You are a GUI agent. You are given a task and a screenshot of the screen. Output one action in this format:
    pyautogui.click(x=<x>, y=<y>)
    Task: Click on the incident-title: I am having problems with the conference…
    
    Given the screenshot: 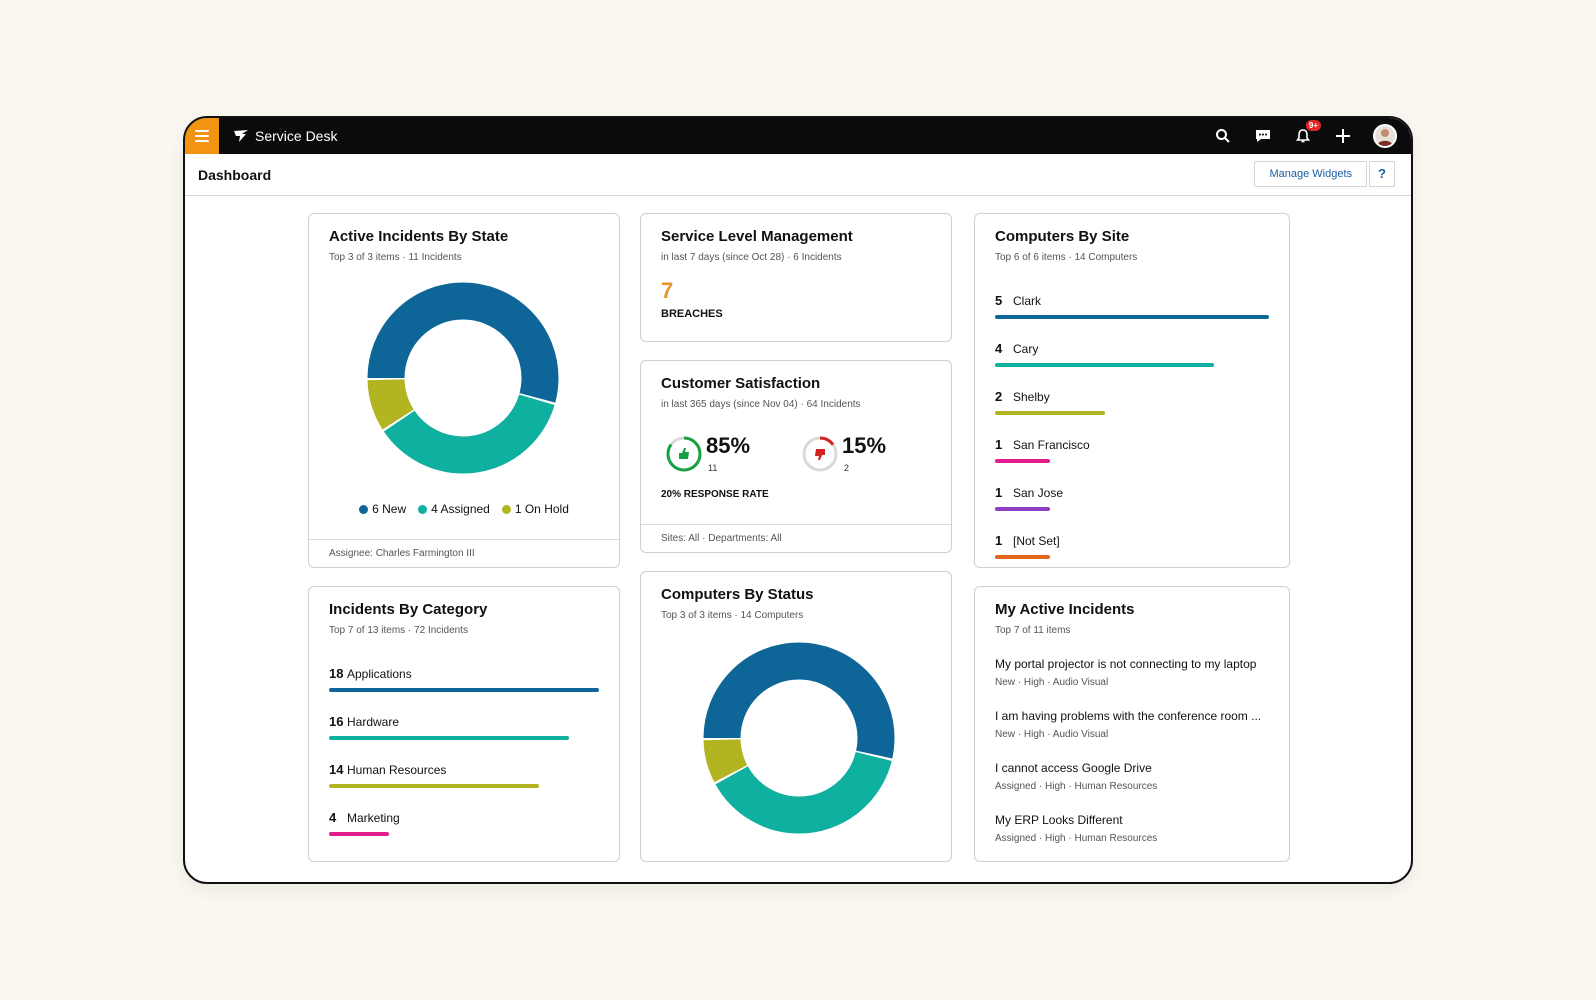 What is the action you would take?
    pyautogui.click(x=1128, y=716)
    